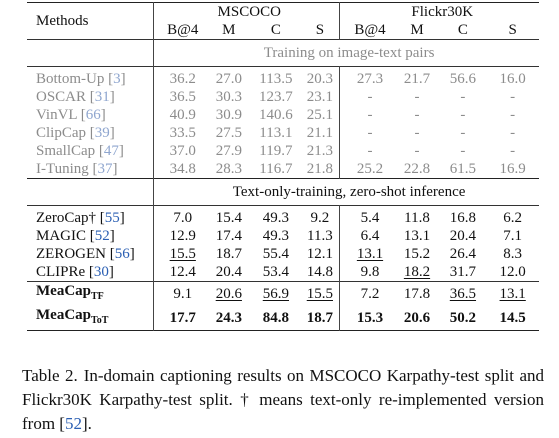  I want to click on metric-value: 16.9, so click(512, 169).